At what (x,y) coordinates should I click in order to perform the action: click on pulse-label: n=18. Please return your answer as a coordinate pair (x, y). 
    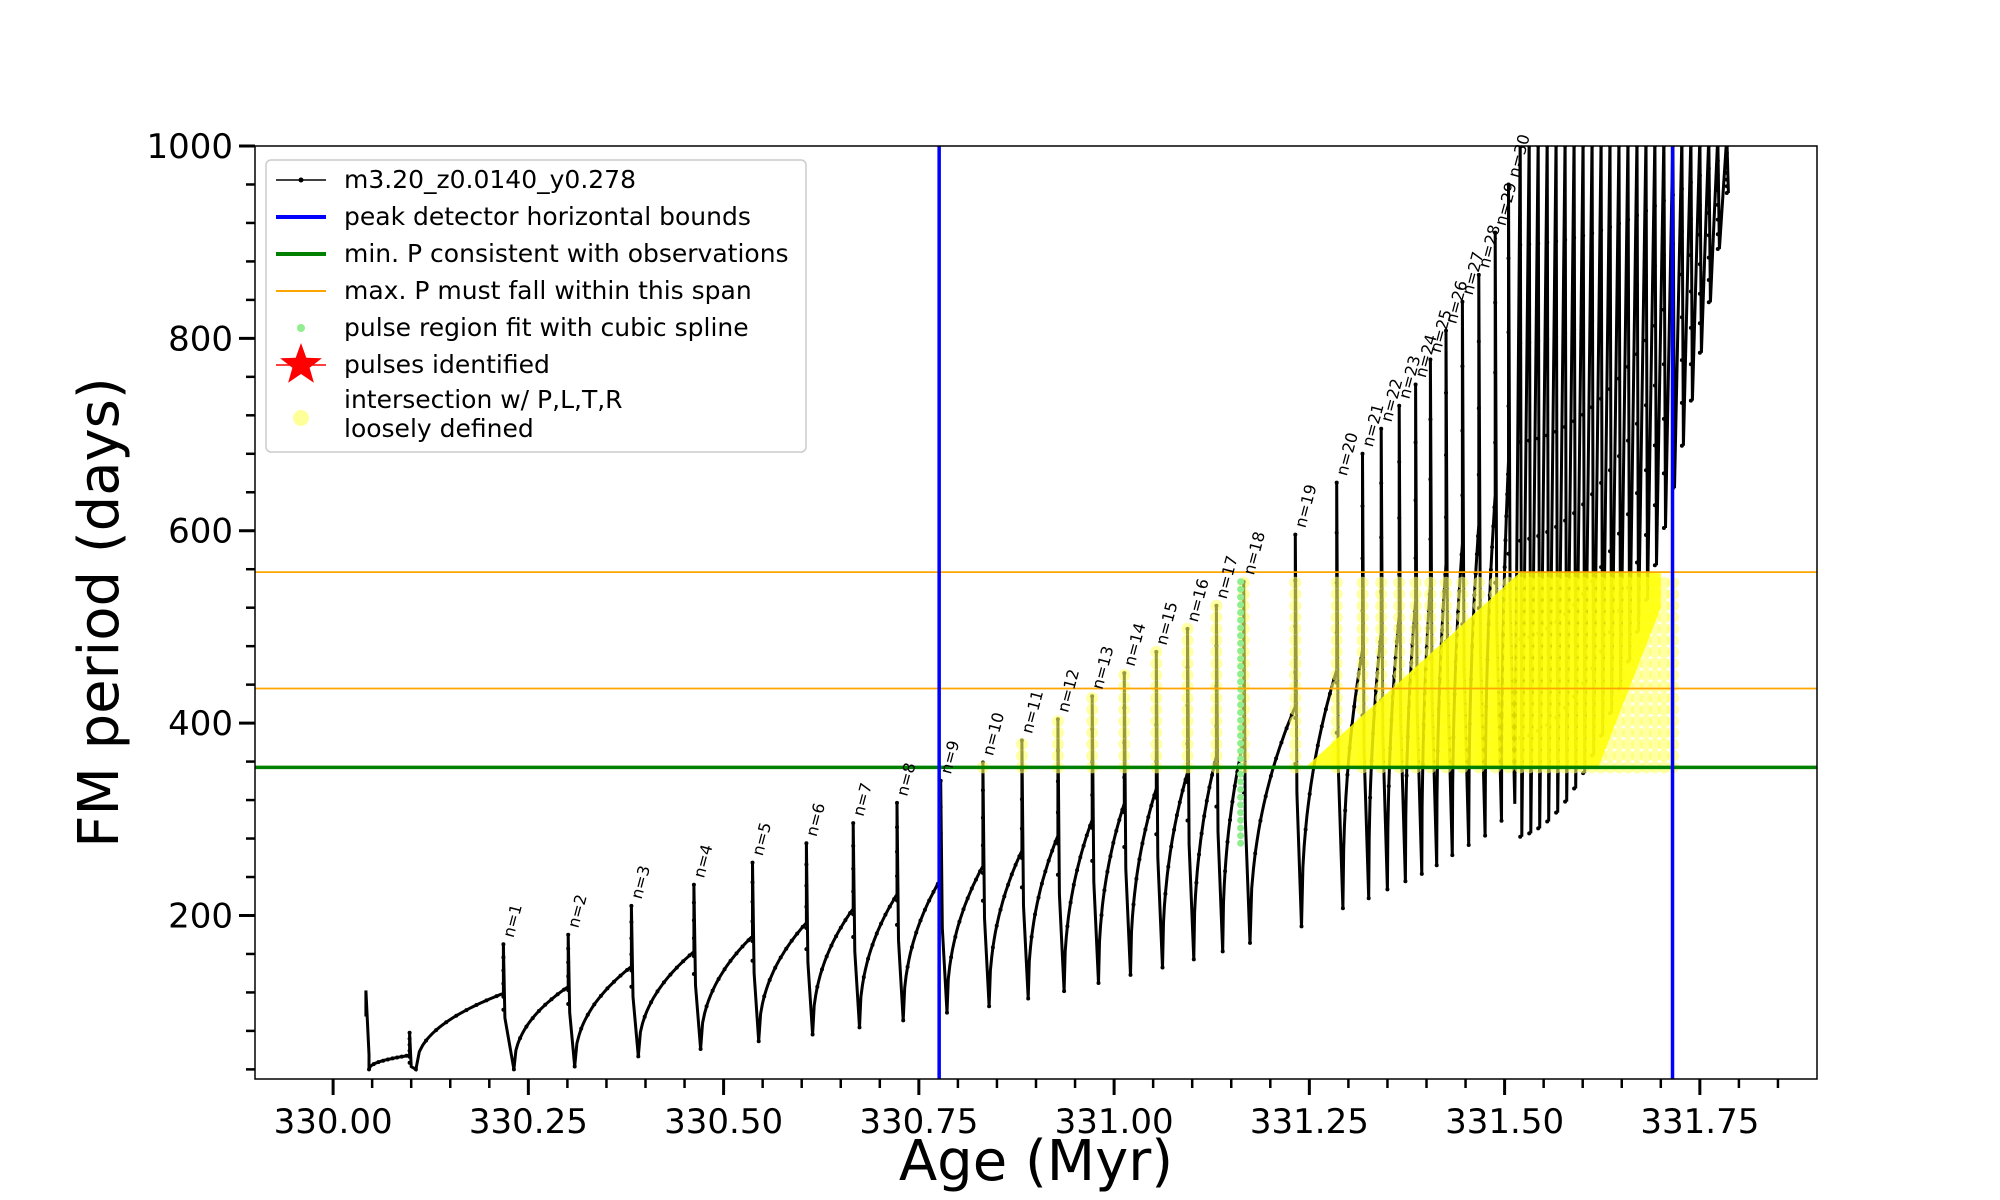
    Looking at the image, I should click on (1254, 552).